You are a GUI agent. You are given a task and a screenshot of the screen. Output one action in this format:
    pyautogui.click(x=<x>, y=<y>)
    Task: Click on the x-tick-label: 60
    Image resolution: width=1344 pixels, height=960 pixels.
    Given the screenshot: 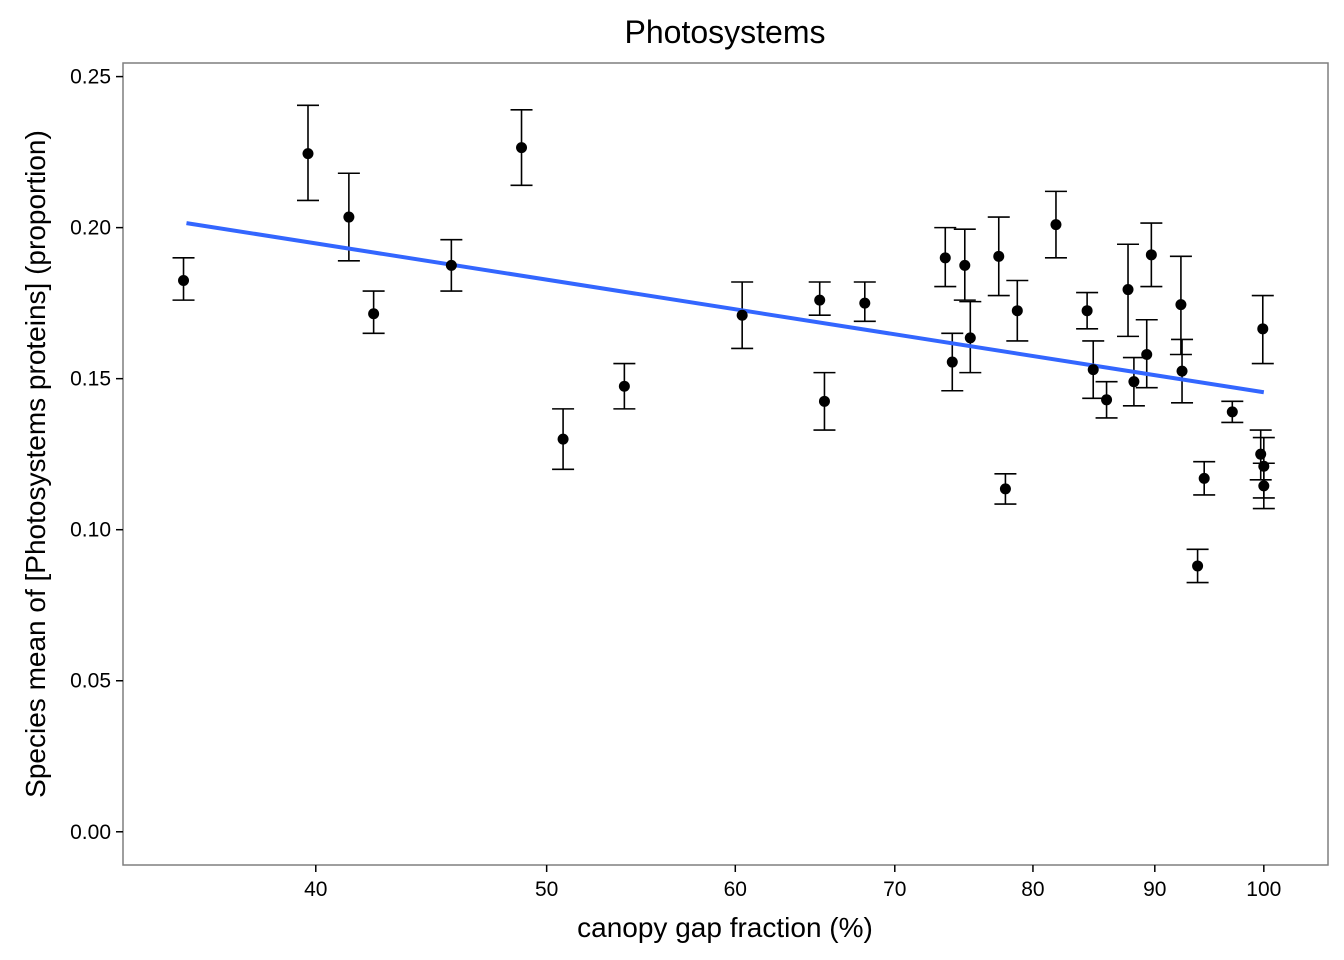 What is the action you would take?
    pyautogui.click(x=735, y=889)
    